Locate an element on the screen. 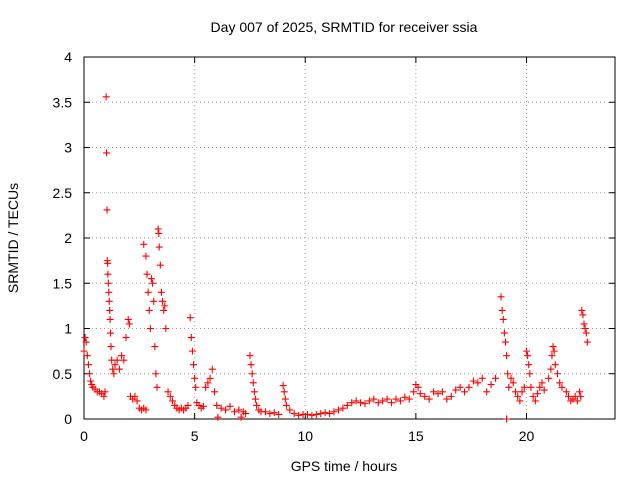 Image resolution: width=640 pixels, height=480 pixels. y-tick-label: 2 is located at coordinates (68, 238).